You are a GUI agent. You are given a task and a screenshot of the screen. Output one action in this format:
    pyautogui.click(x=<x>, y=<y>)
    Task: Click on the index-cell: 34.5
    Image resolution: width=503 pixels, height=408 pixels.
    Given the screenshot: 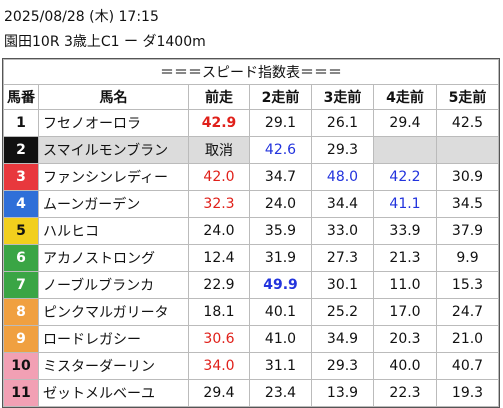 What is the action you would take?
    pyautogui.click(x=467, y=204)
    